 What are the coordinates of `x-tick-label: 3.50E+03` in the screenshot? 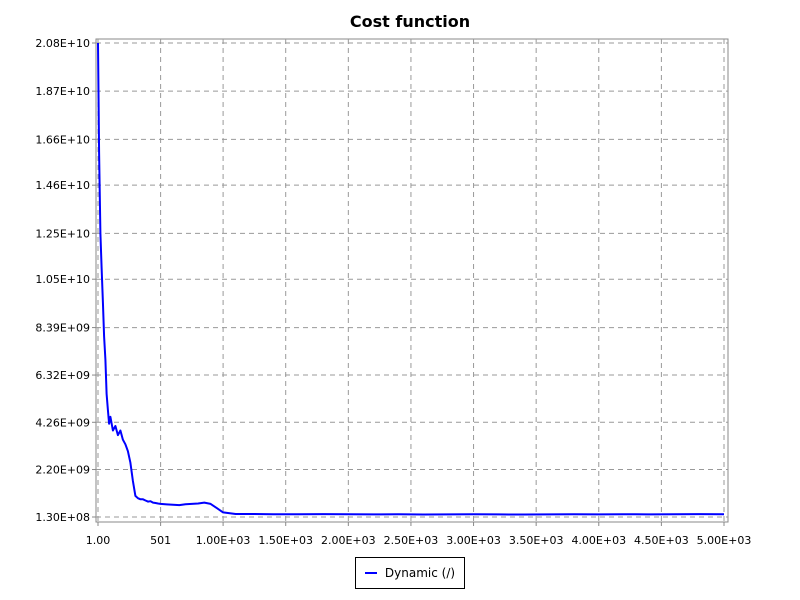 It's located at (536, 540).